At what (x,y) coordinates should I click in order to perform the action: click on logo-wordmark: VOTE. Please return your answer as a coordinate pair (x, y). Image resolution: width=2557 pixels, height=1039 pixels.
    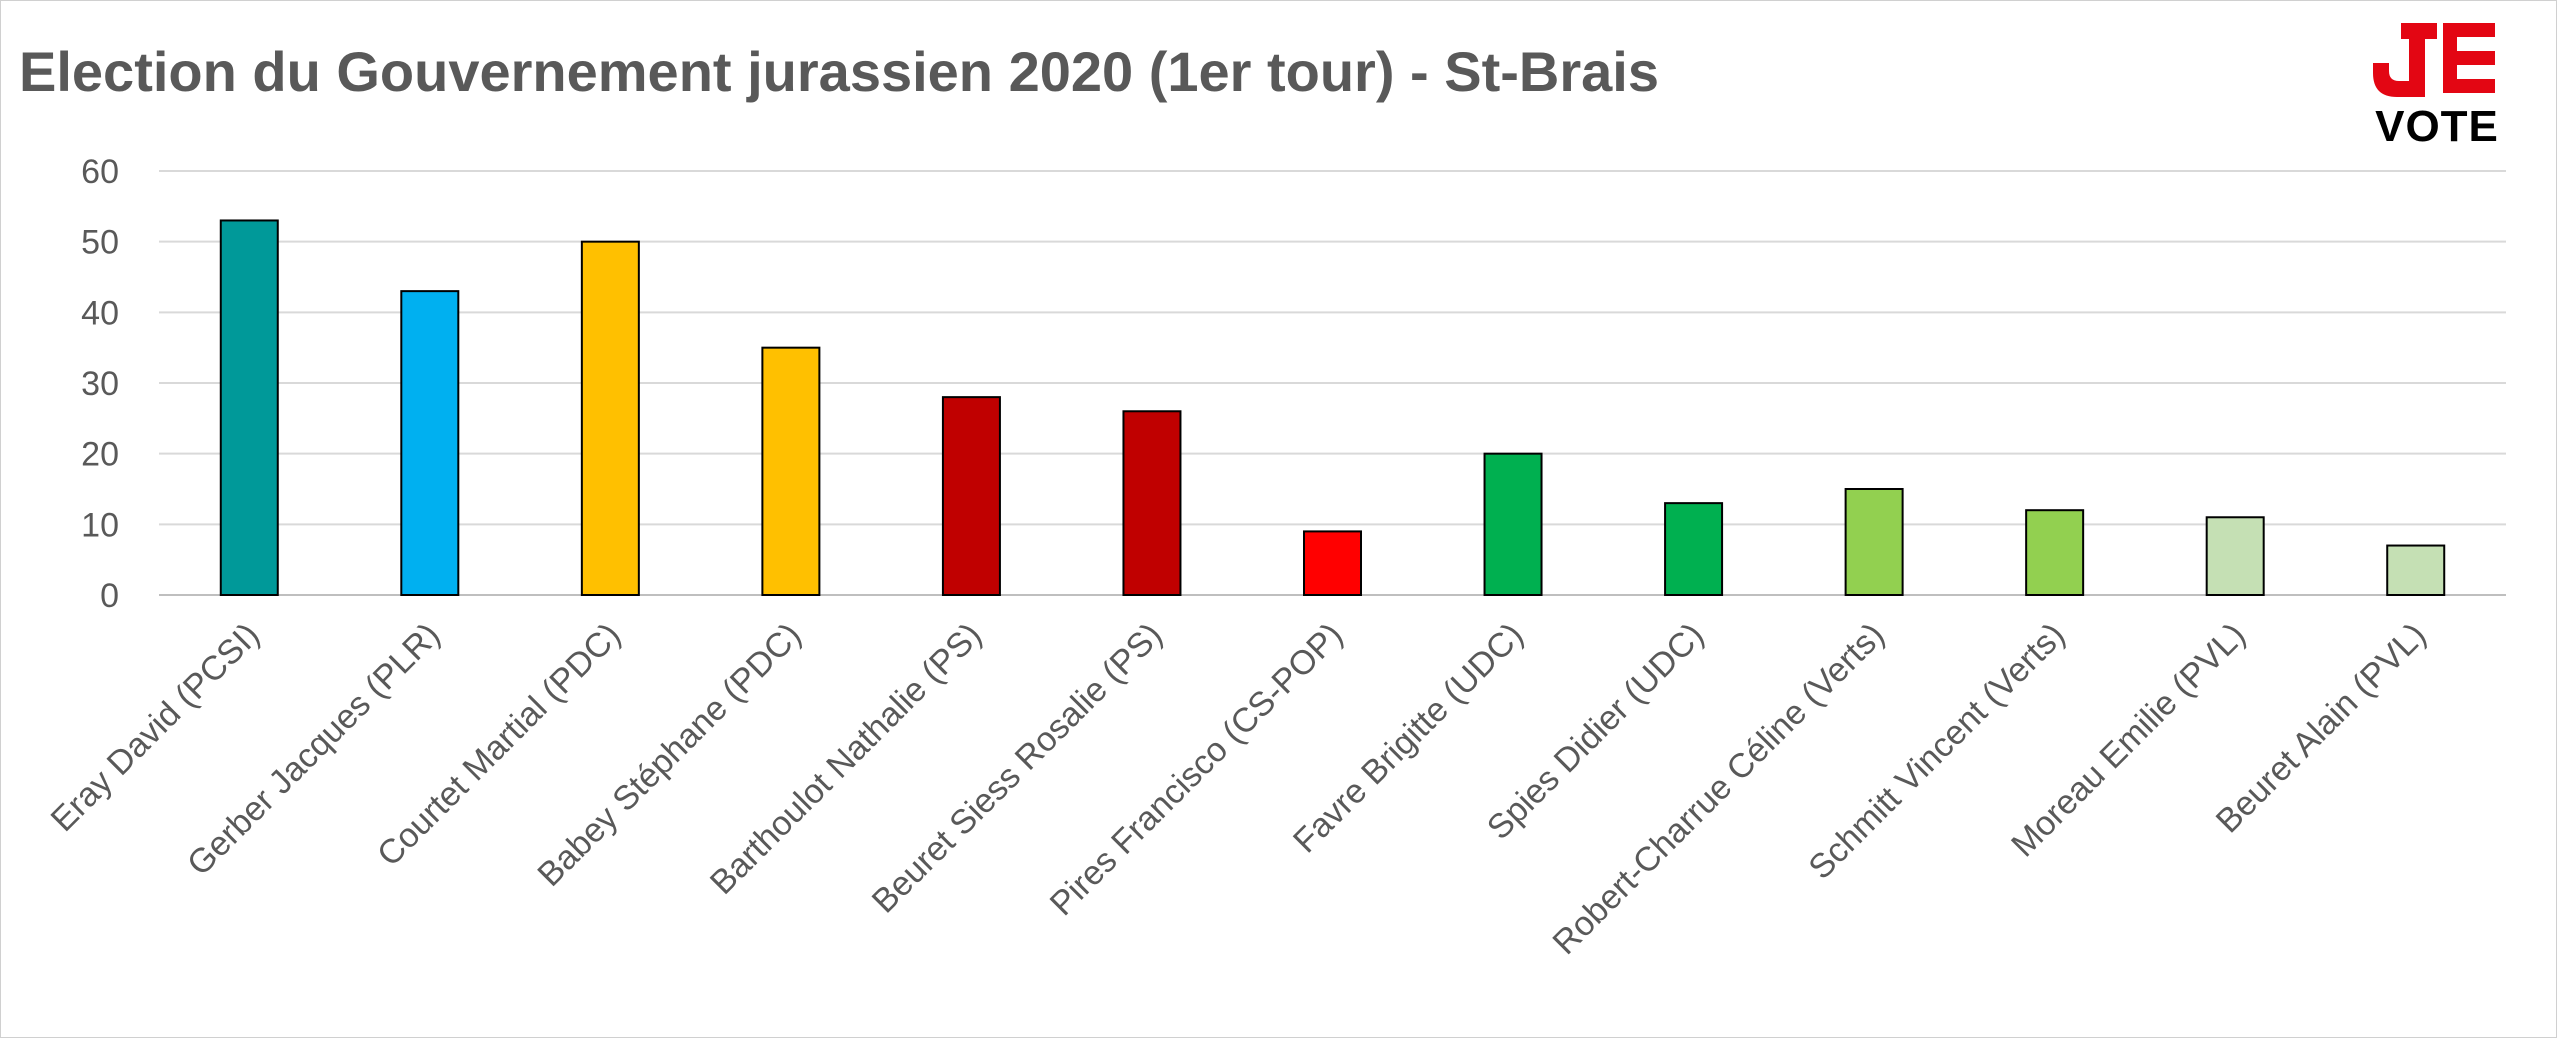
    Looking at the image, I should click on (2437, 126).